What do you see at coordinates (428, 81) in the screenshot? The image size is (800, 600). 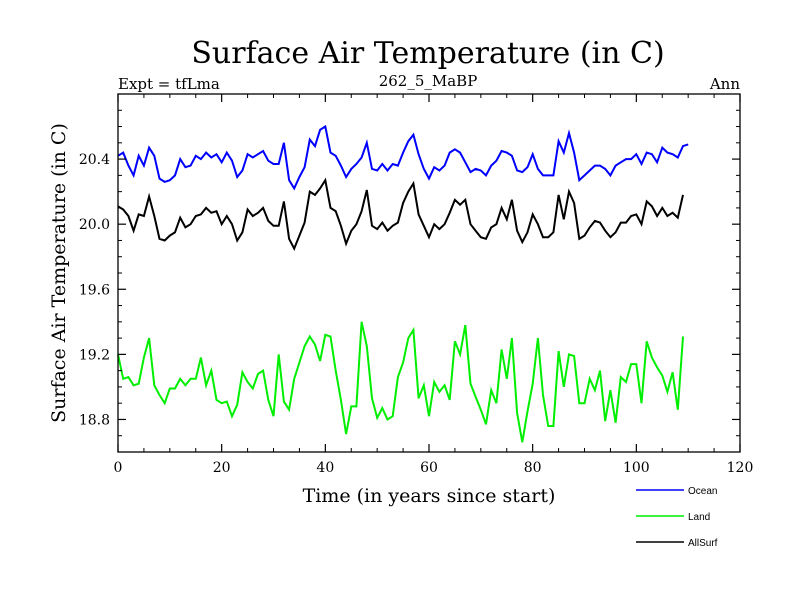 I see `period-label: 262_5_MaBP` at bounding box center [428, 81].